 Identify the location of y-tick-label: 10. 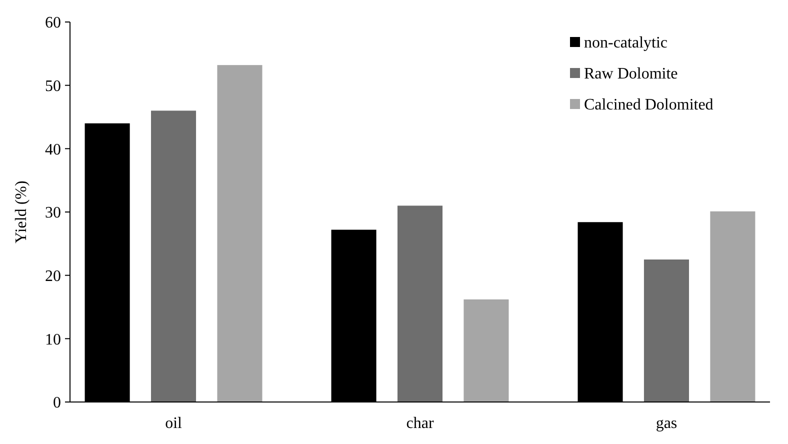
(53, 339).